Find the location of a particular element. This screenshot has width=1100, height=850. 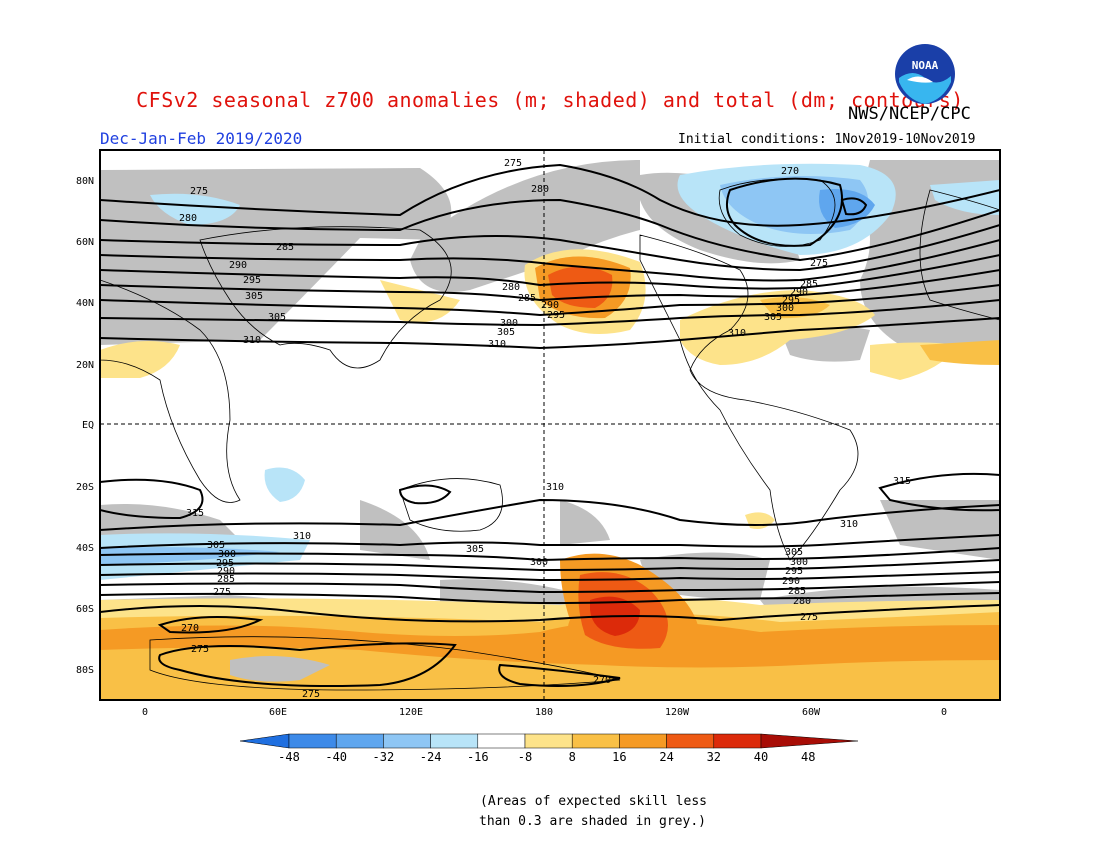

colorbar-tick-label: -16 is located at coordinates (478, 757).